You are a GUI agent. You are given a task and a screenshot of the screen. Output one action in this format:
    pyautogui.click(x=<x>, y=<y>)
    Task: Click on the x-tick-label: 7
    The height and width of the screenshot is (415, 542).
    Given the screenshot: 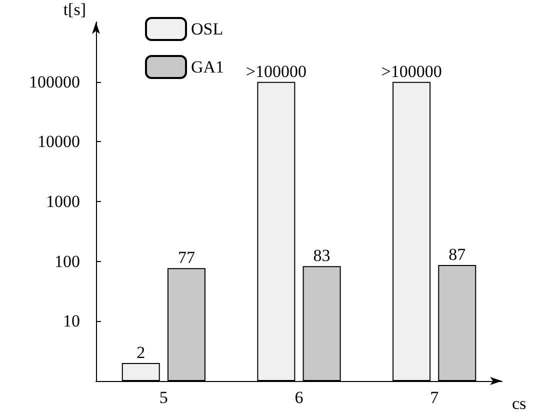 What is the action you would take?
    pyautogui.click(x=435, y=397)
    